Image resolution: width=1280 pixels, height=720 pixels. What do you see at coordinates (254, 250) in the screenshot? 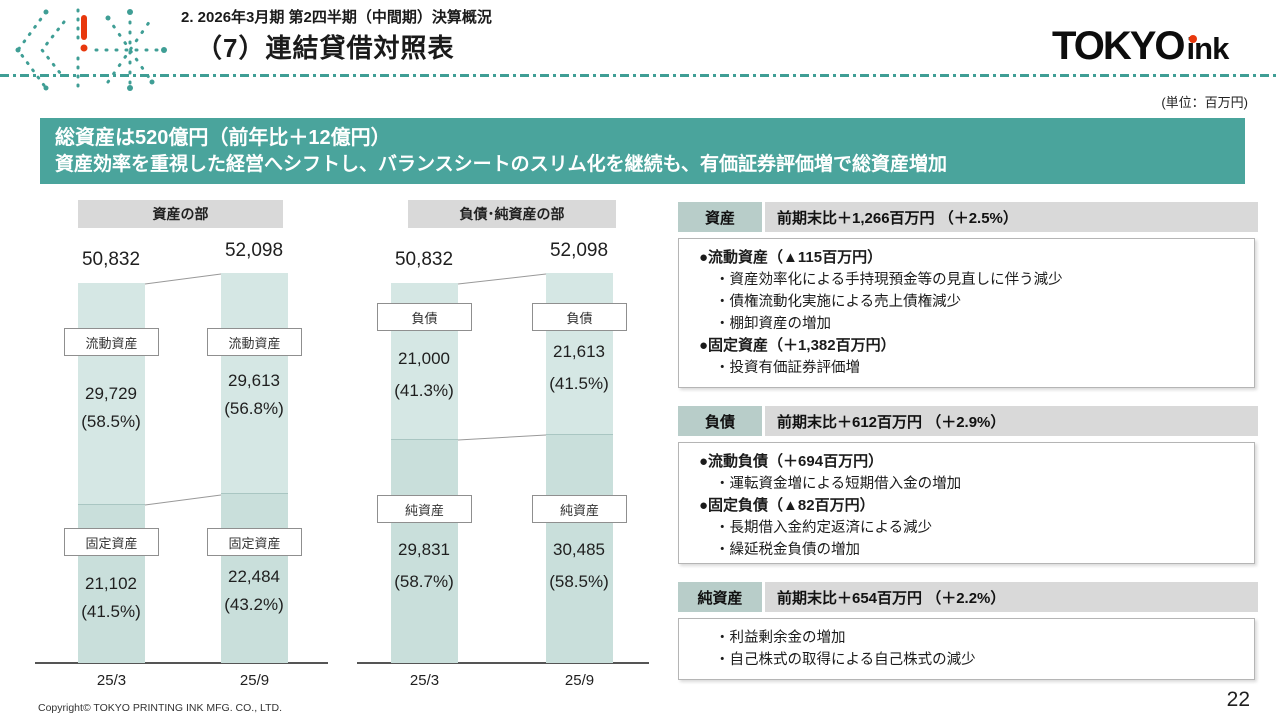
I see `assets-total-25-9: 52,098` at bounding box center [254, 250].